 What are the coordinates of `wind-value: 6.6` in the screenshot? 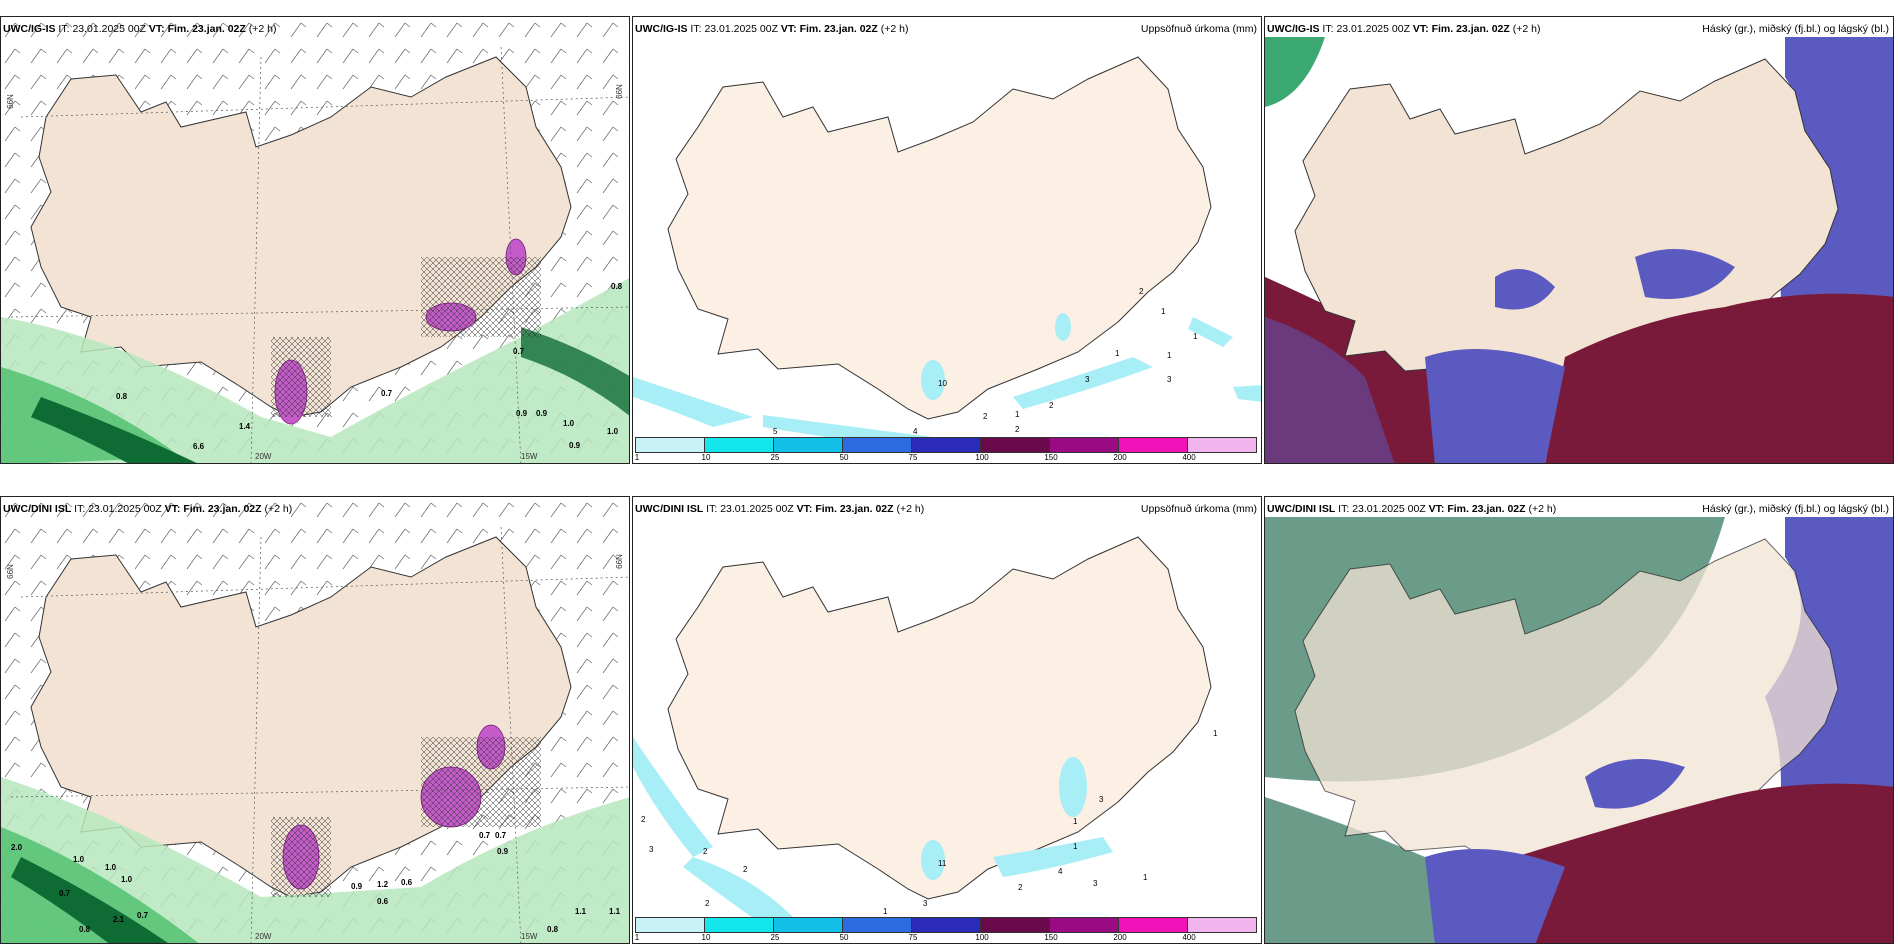 It's located at (199, 446).